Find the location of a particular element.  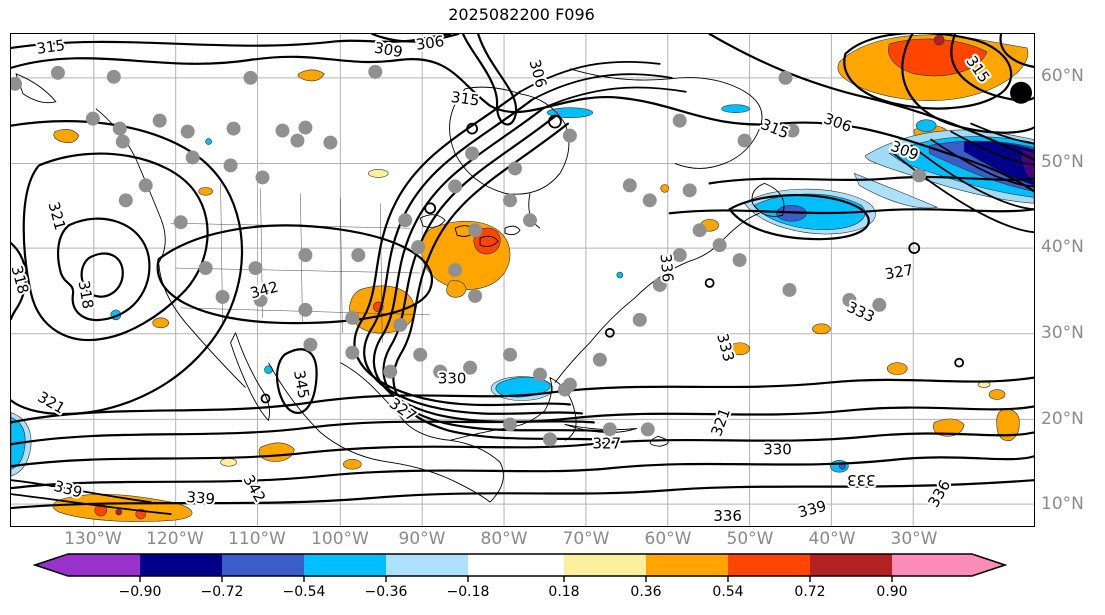

colorbar-tick-label: 0.72 is located at coordinates (810, 592).